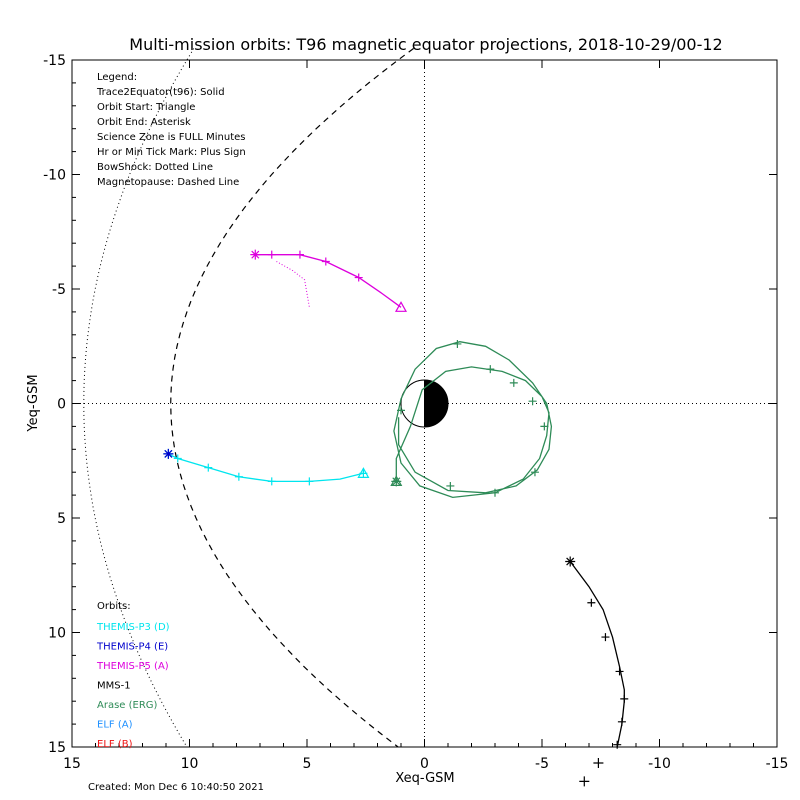  I want to click on orbit-line-arase-erg, so click(473, 420).